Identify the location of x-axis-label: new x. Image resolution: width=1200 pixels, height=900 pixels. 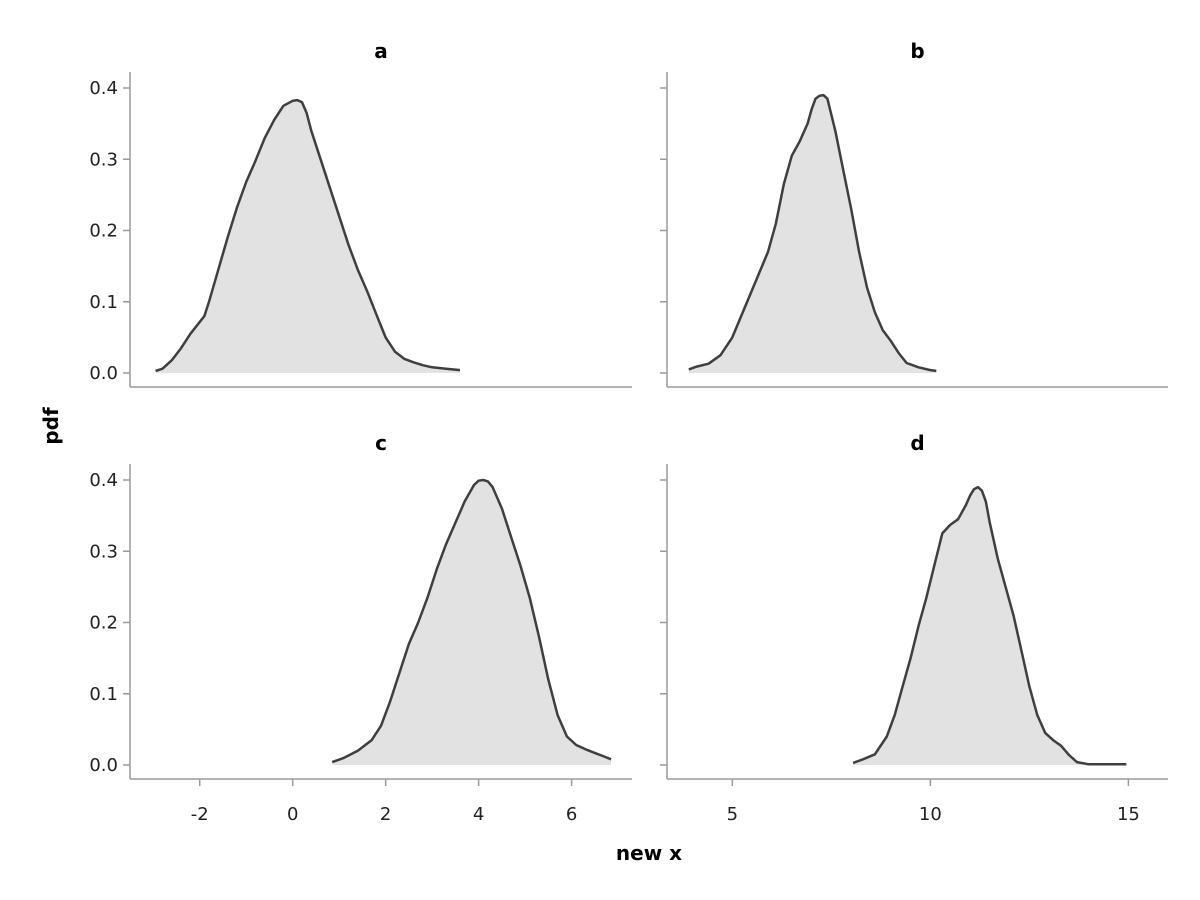
(649, 853).